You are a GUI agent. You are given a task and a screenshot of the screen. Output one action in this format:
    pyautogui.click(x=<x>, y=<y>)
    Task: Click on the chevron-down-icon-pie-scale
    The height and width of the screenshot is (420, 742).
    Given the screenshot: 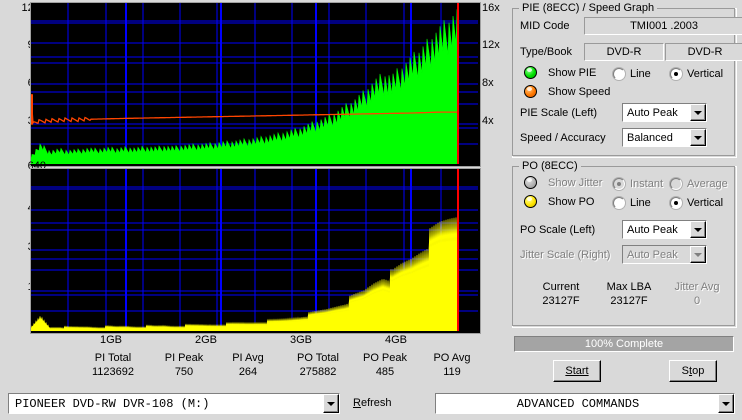 What is the action you would take?
    pyautogui.click(x=698, y=112)
    